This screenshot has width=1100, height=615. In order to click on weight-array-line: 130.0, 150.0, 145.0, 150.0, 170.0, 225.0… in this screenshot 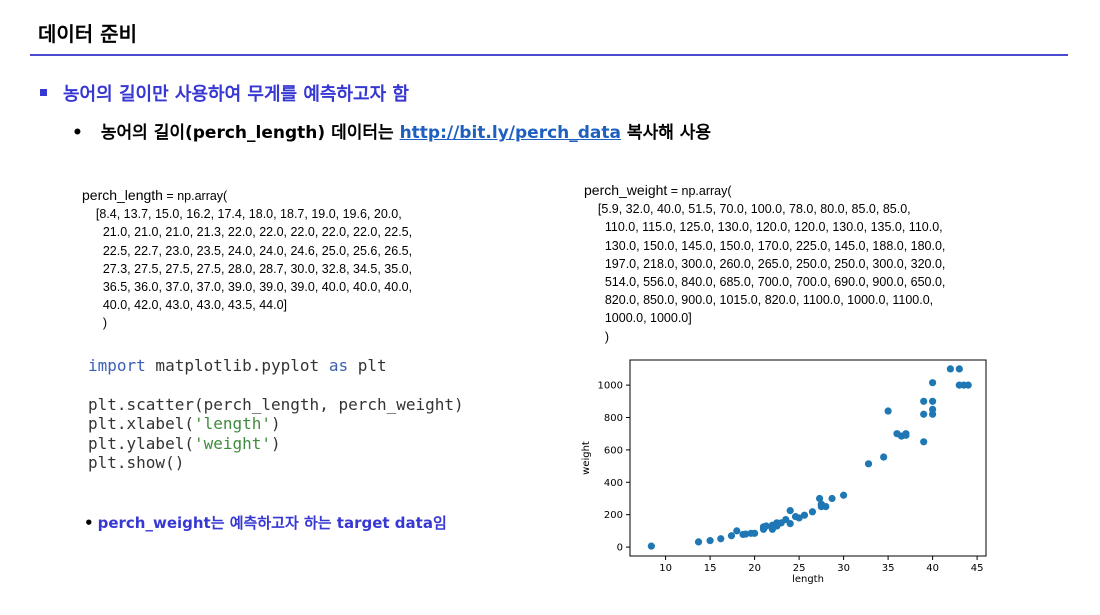, I will do `click(765, 245)`.